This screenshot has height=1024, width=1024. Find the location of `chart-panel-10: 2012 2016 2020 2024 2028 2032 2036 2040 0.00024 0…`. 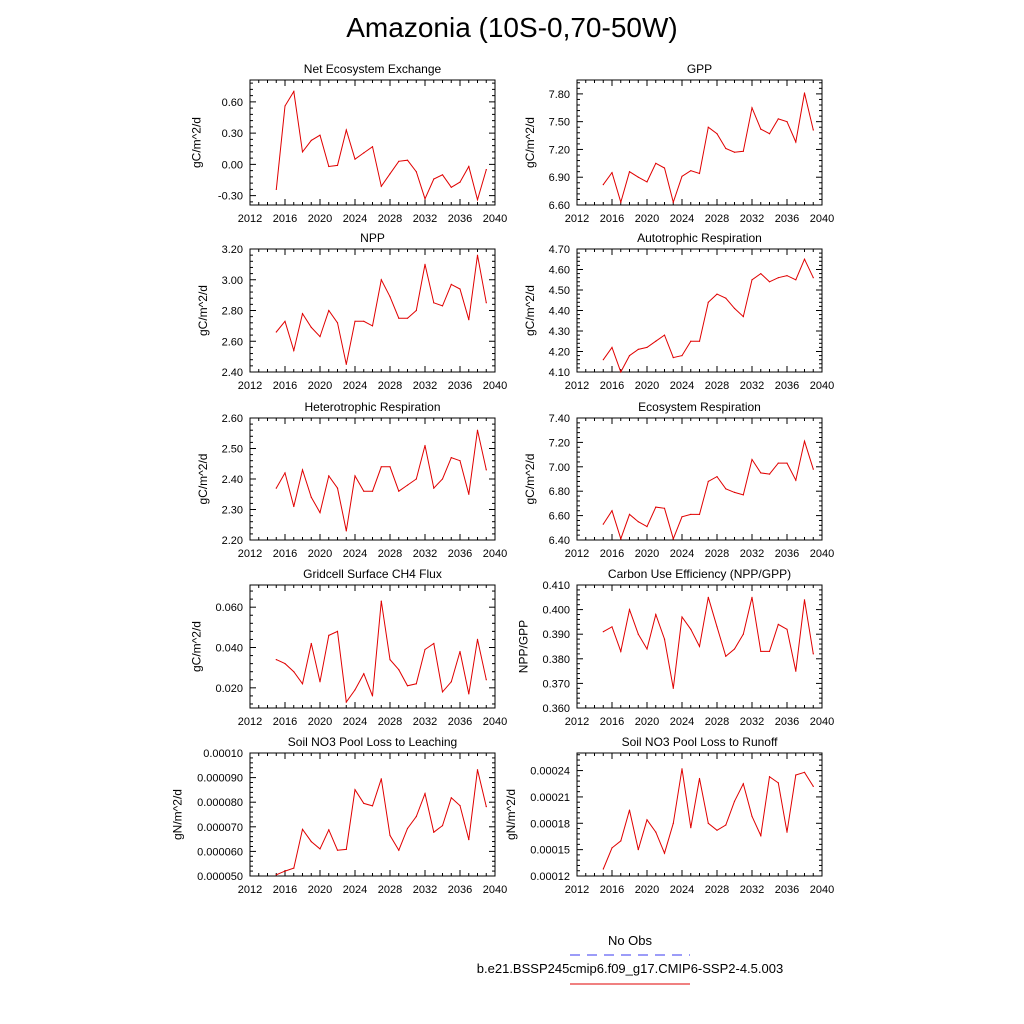

chart-panel-10: 2012 2016 2020 2024 2028 2032 2036 2040 0.00024 0… is located at coordinates (669, 815).